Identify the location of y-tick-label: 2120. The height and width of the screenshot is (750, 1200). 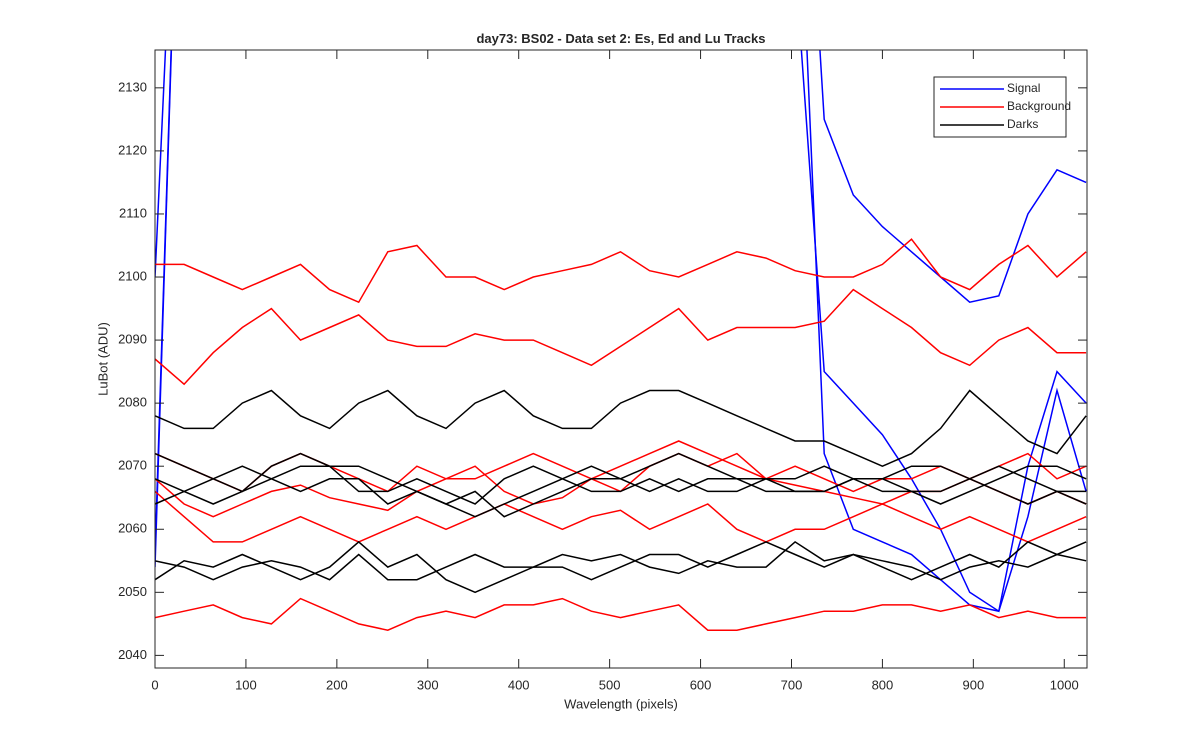
(132, 149).